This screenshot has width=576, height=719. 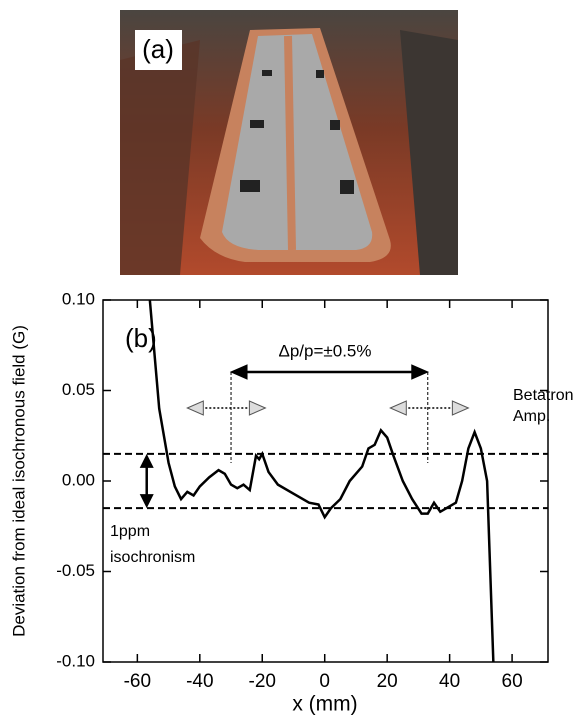 What do you see at coordinates (262, 681) in the screenshot?
I see `x-tick-label: -20` at bounding box center [262, 681].